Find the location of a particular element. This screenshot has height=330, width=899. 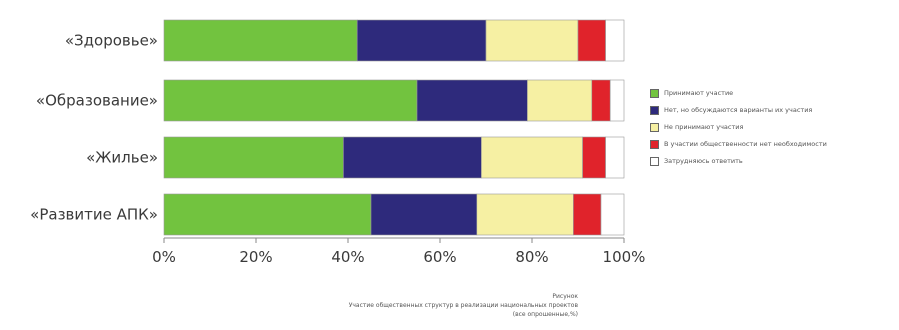

x-tick-label: 60% is located at coordinates (439, 257).